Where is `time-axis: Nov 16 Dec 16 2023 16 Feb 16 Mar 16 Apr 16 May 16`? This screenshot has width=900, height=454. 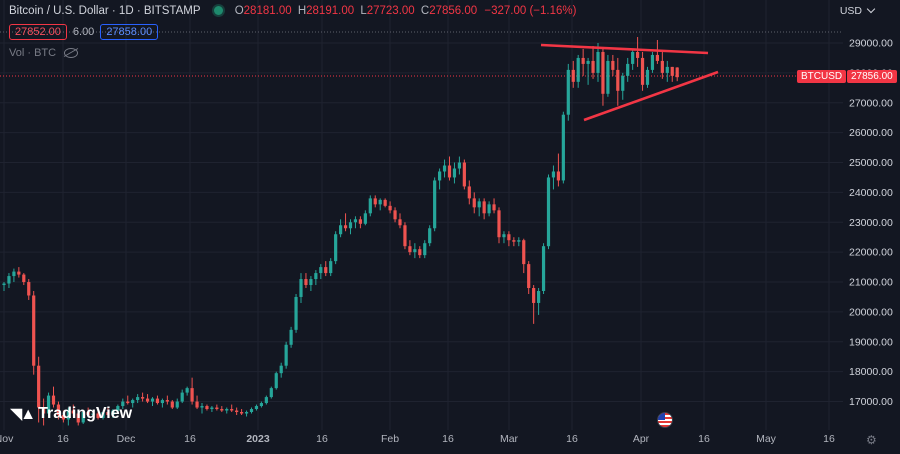 time-axis: Nov 16 Dec 16 2023 16 Feb 16 Mar 16 Apr 16 May 16 is located at coordinates (417, 439).